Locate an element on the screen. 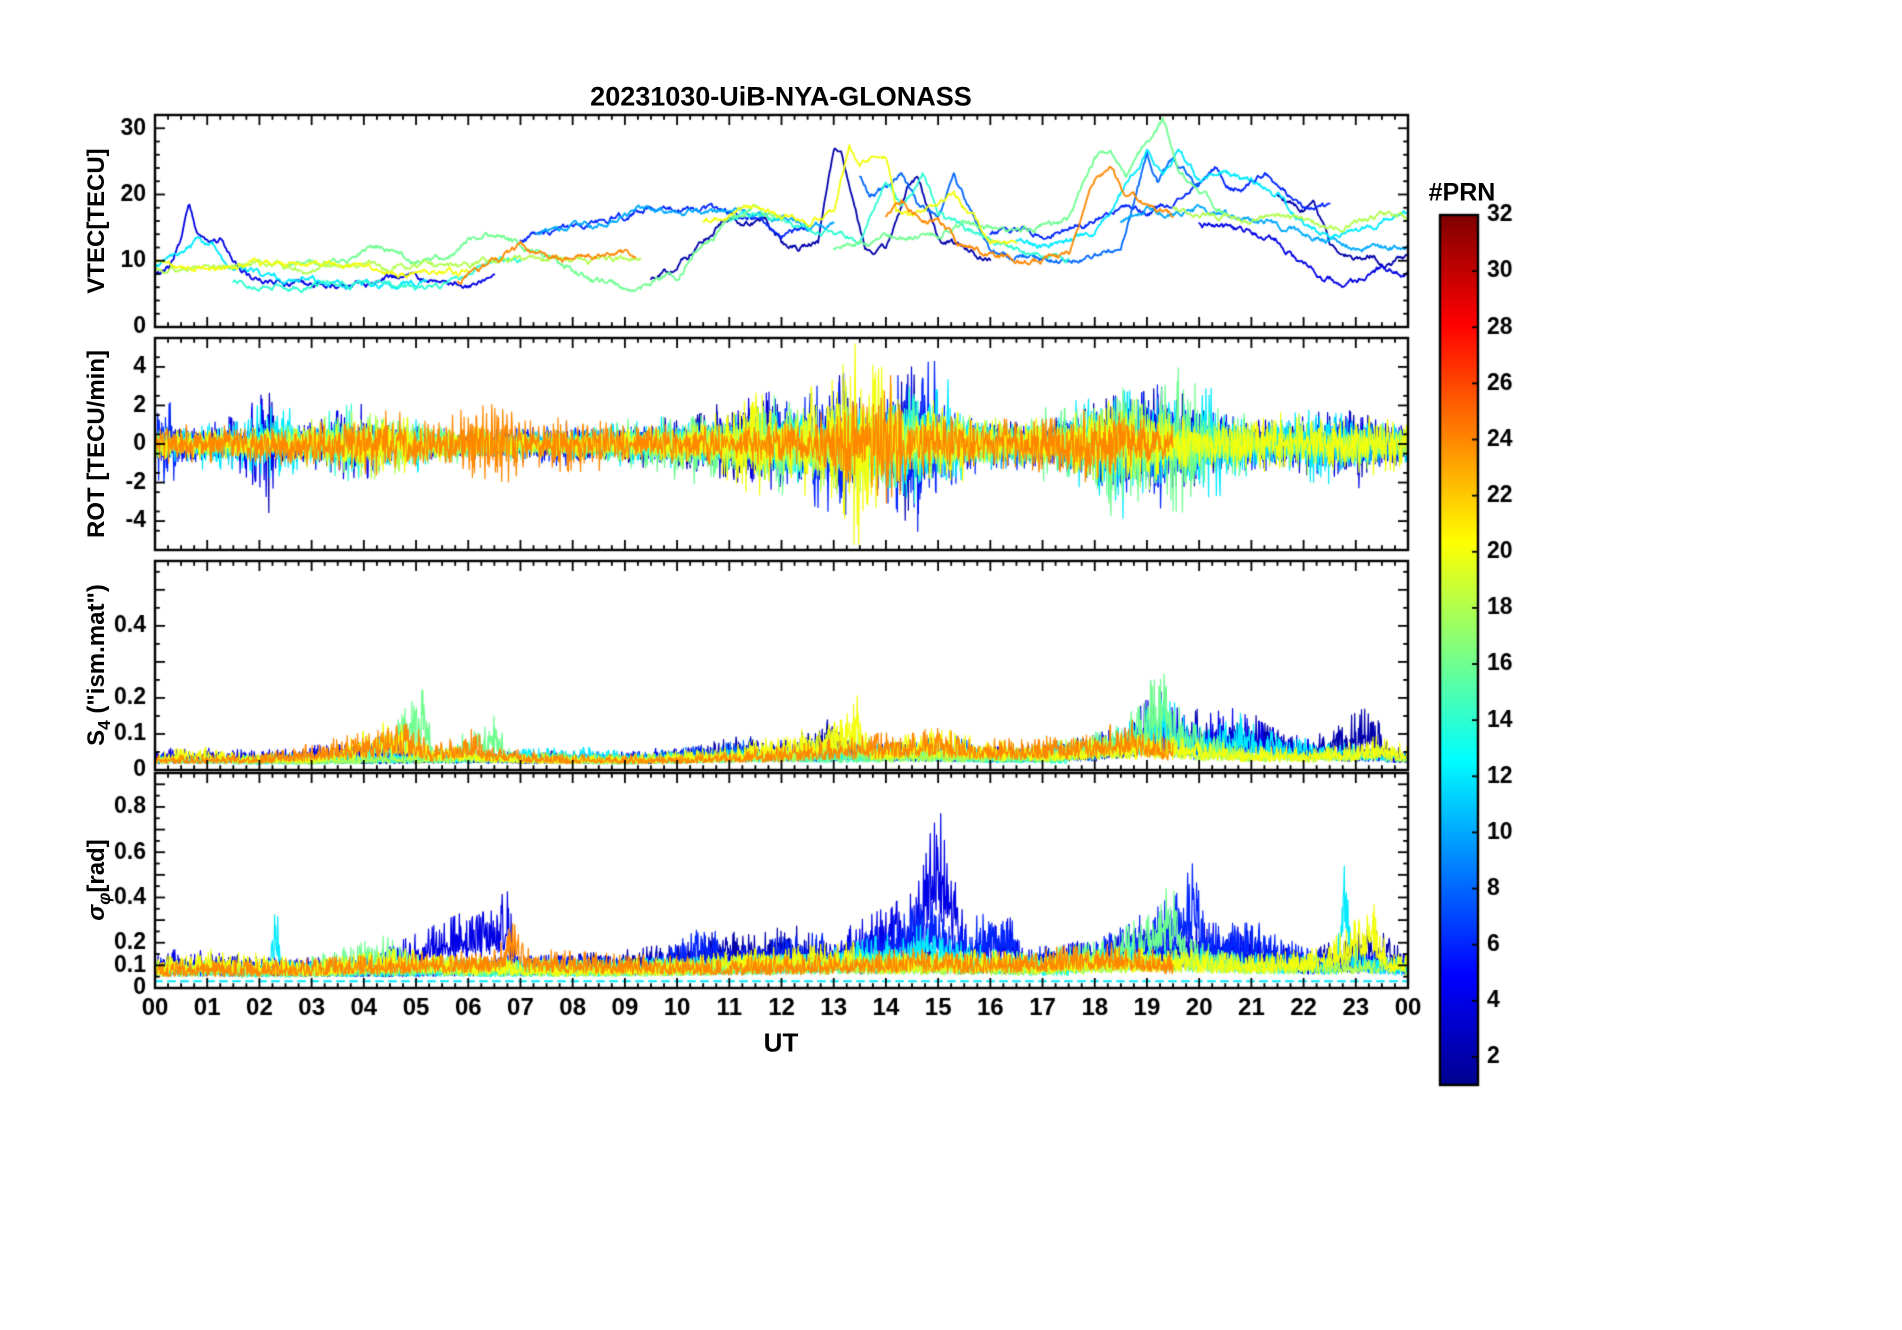 This screenshot has width=1902, height=1330. s4-axis-label: S4 ("ism.mat") is located at coordinates (99, 665).